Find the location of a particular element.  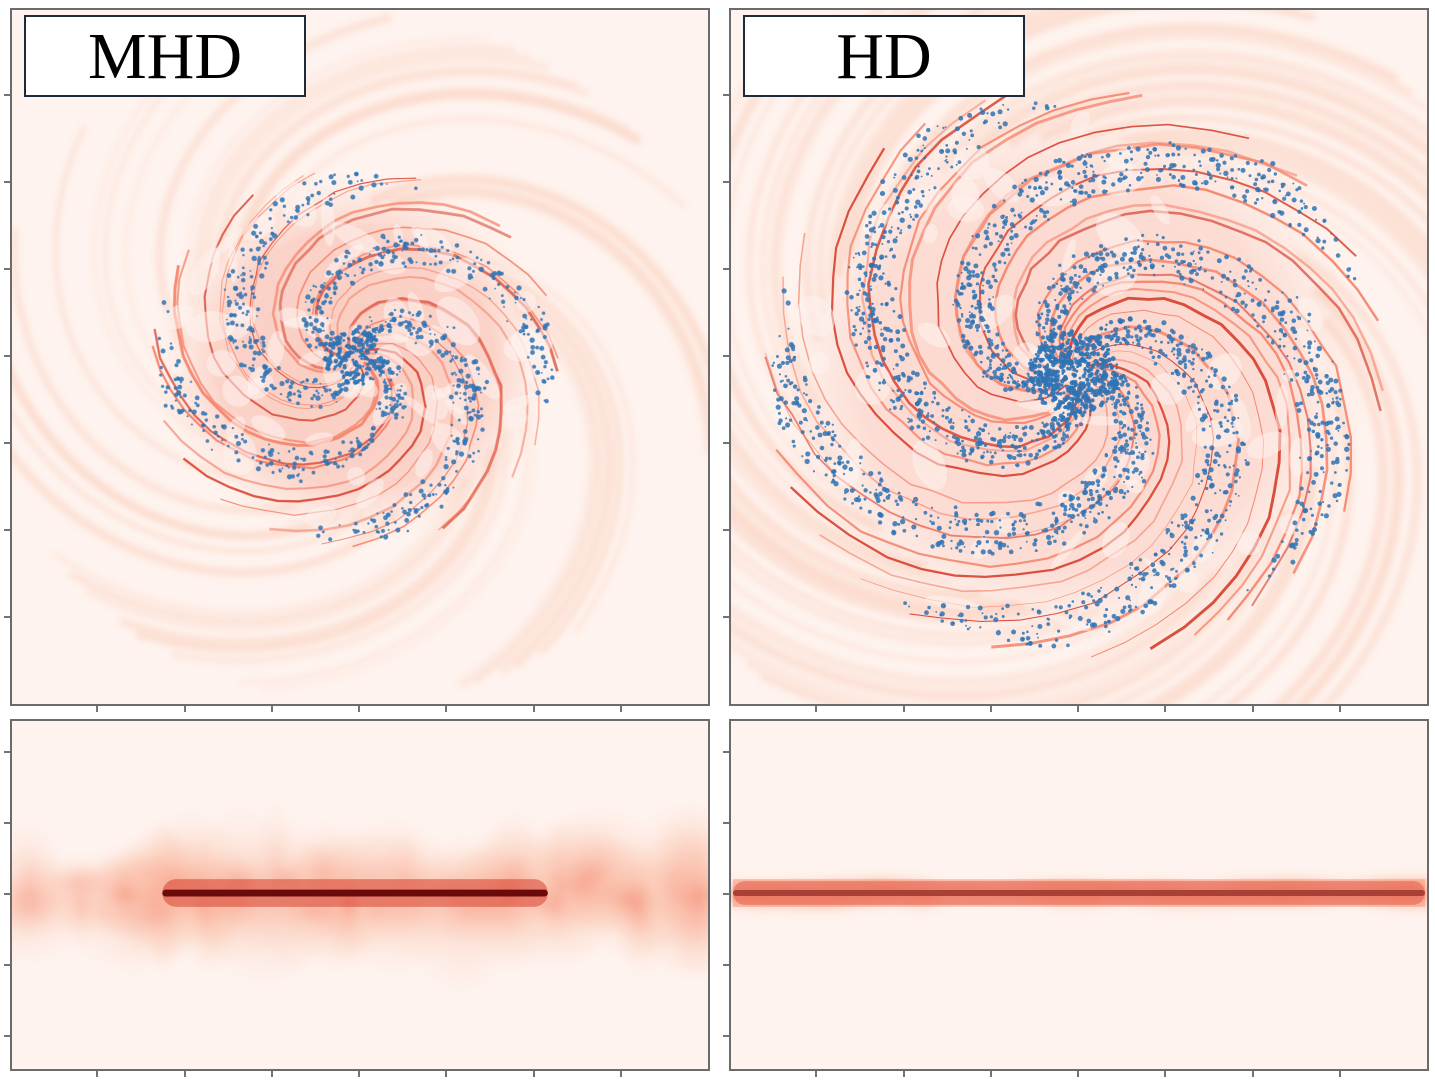

hd-edge-on-map is located at coordinates (1079, 893).